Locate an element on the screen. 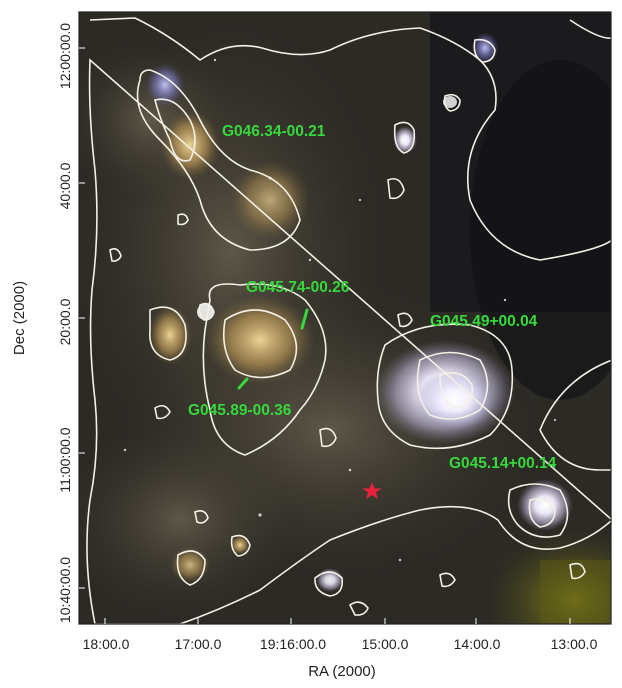  region-label-1: G046.34-00.21 is located at coordinates (274, 131).